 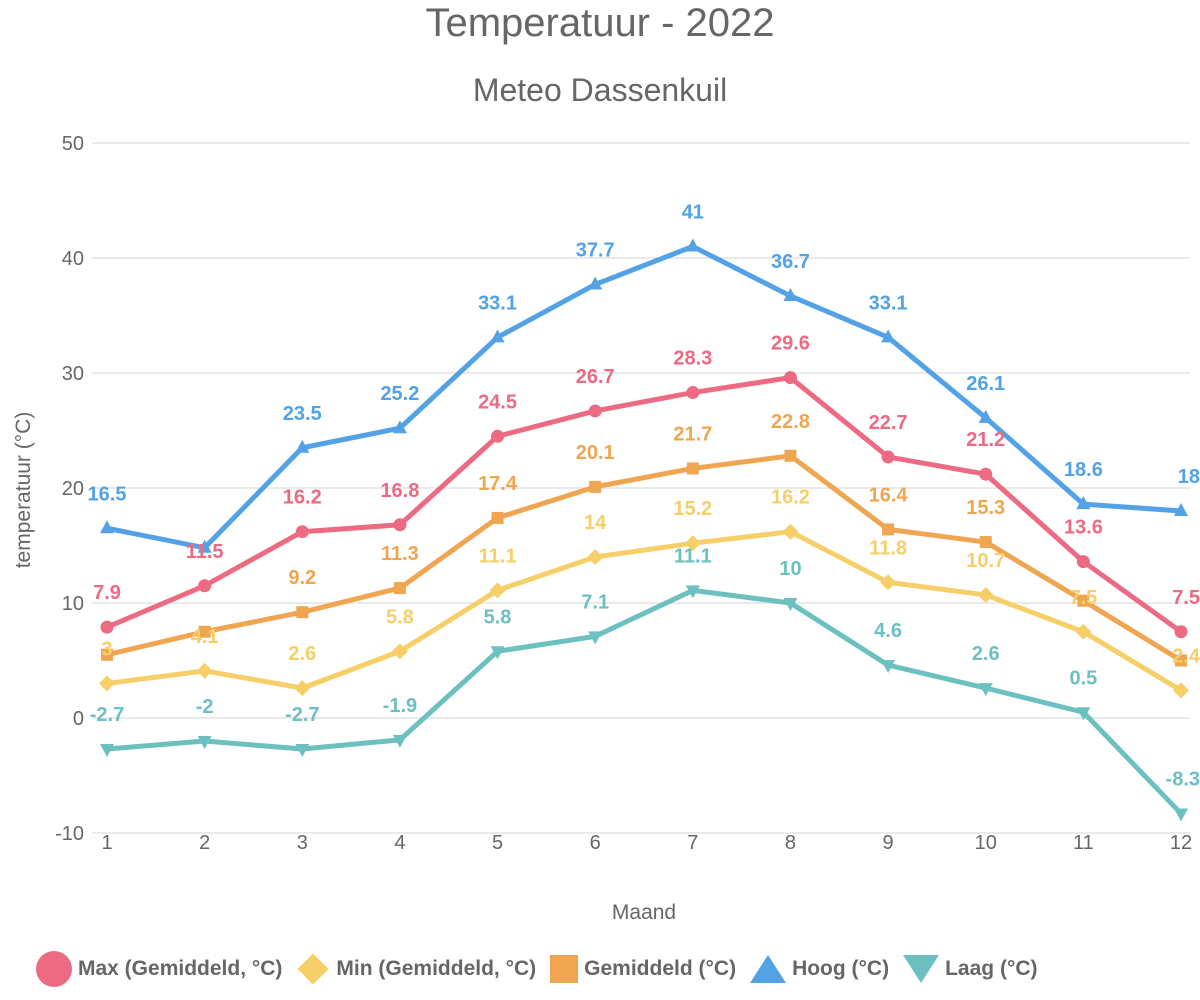 I want to click on data-label: 25.2, so click(x=399, y=394).